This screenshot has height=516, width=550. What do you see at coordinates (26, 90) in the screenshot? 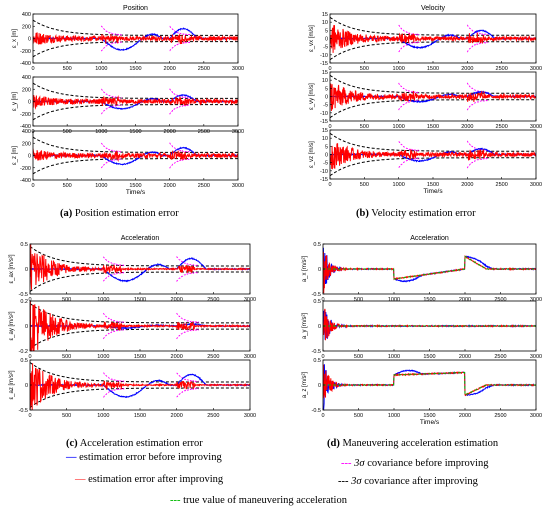
I see `y-tick-label: 200` at bounding box center [26, 90].